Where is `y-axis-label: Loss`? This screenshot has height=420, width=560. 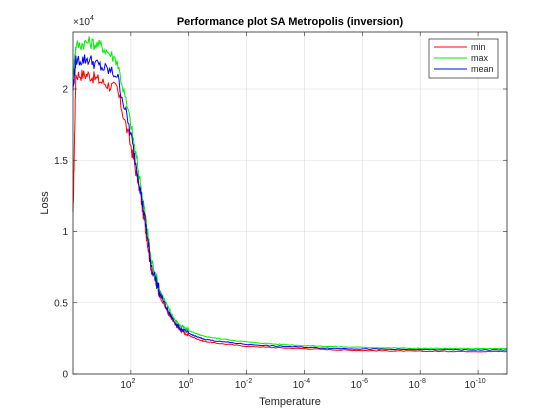 y-axis-label: Loss is located at coordinates (45, 203).